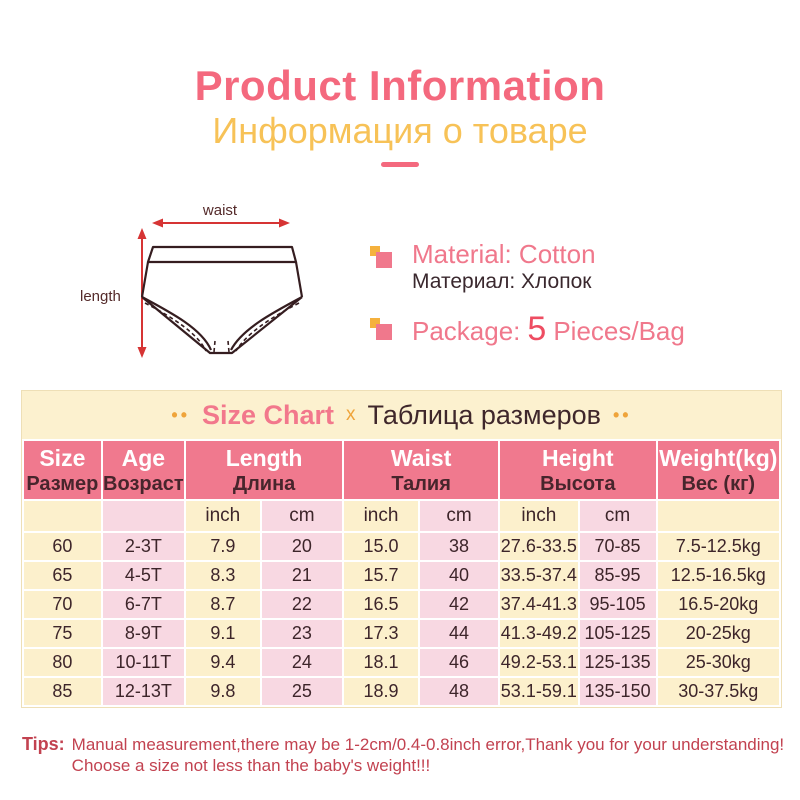 Image resolution: width=800 pixels, height=800 pixels. What do you see at coordinates (619, 331) in the screenshot?
I see `package-unit: Pieces/Bag` at bounding box center [619, 331].